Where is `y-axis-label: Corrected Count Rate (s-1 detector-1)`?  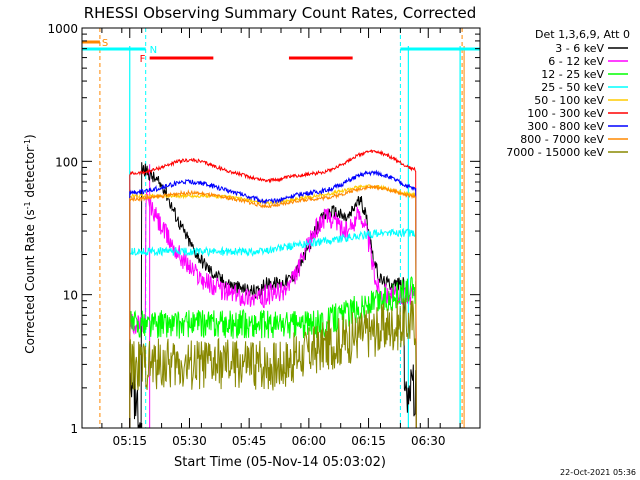 y-axis-label: Corrected Count Rate (s-1 detector-1) is located at coordinates (30, 243).